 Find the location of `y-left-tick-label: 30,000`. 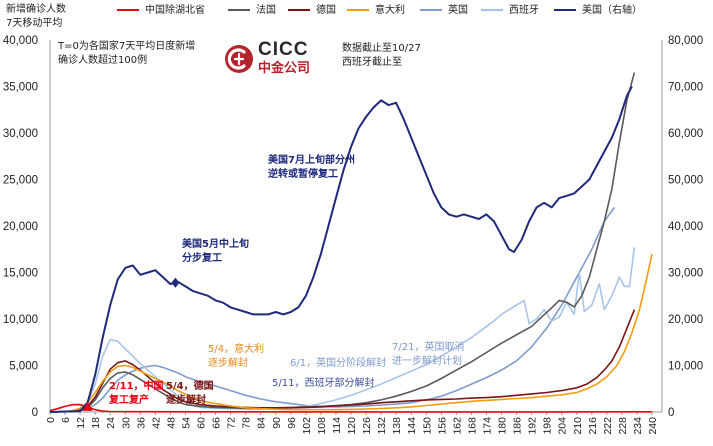

y-left-tick-label: 30,000 is located at coordinates (20, 134).